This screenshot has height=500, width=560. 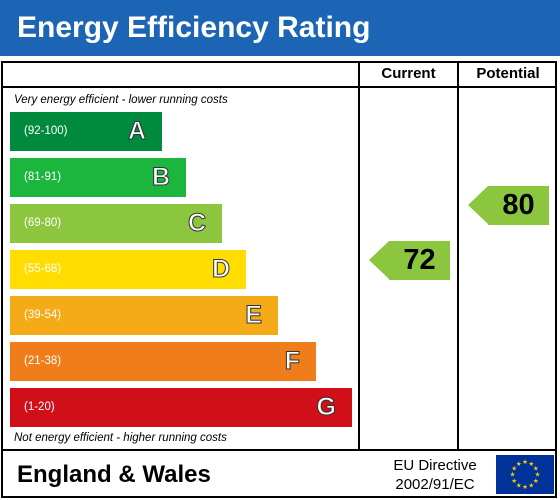 I want to click on rating-bar-g: (1-20) G, so click(x=181, y=407).